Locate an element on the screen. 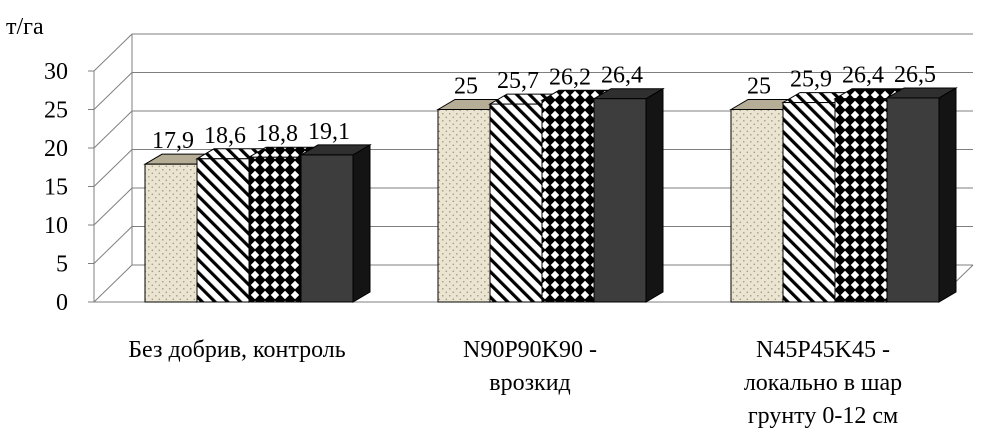  x-category-label: Без добрив, контроль is located at coordinates (237, 350).